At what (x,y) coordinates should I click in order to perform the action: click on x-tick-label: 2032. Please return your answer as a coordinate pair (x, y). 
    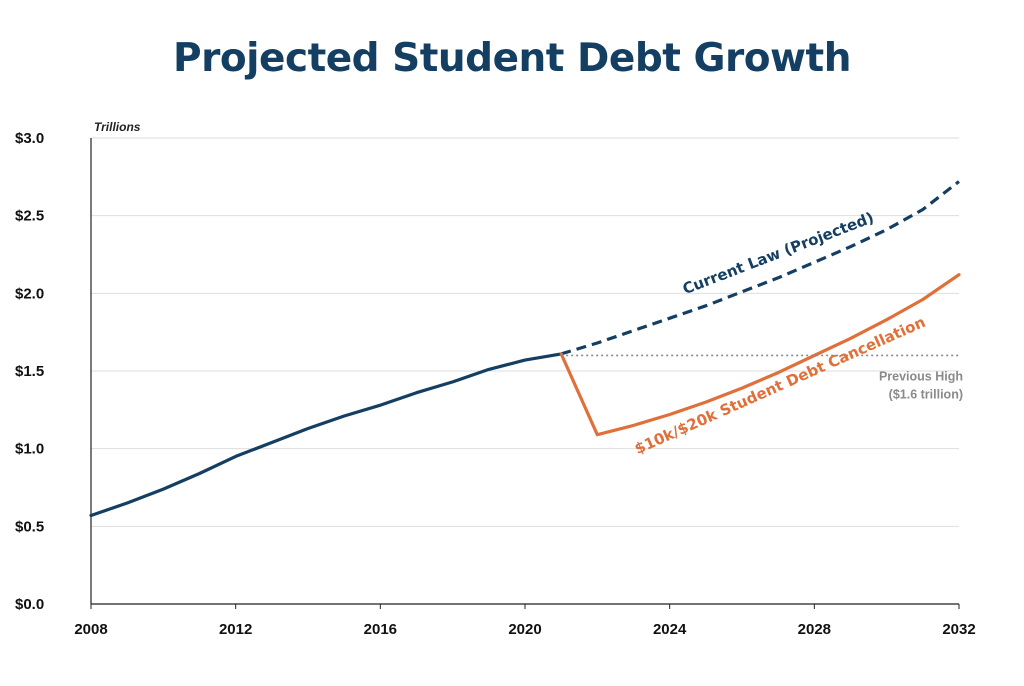
    Looking at the image, I should click on (958, 629).